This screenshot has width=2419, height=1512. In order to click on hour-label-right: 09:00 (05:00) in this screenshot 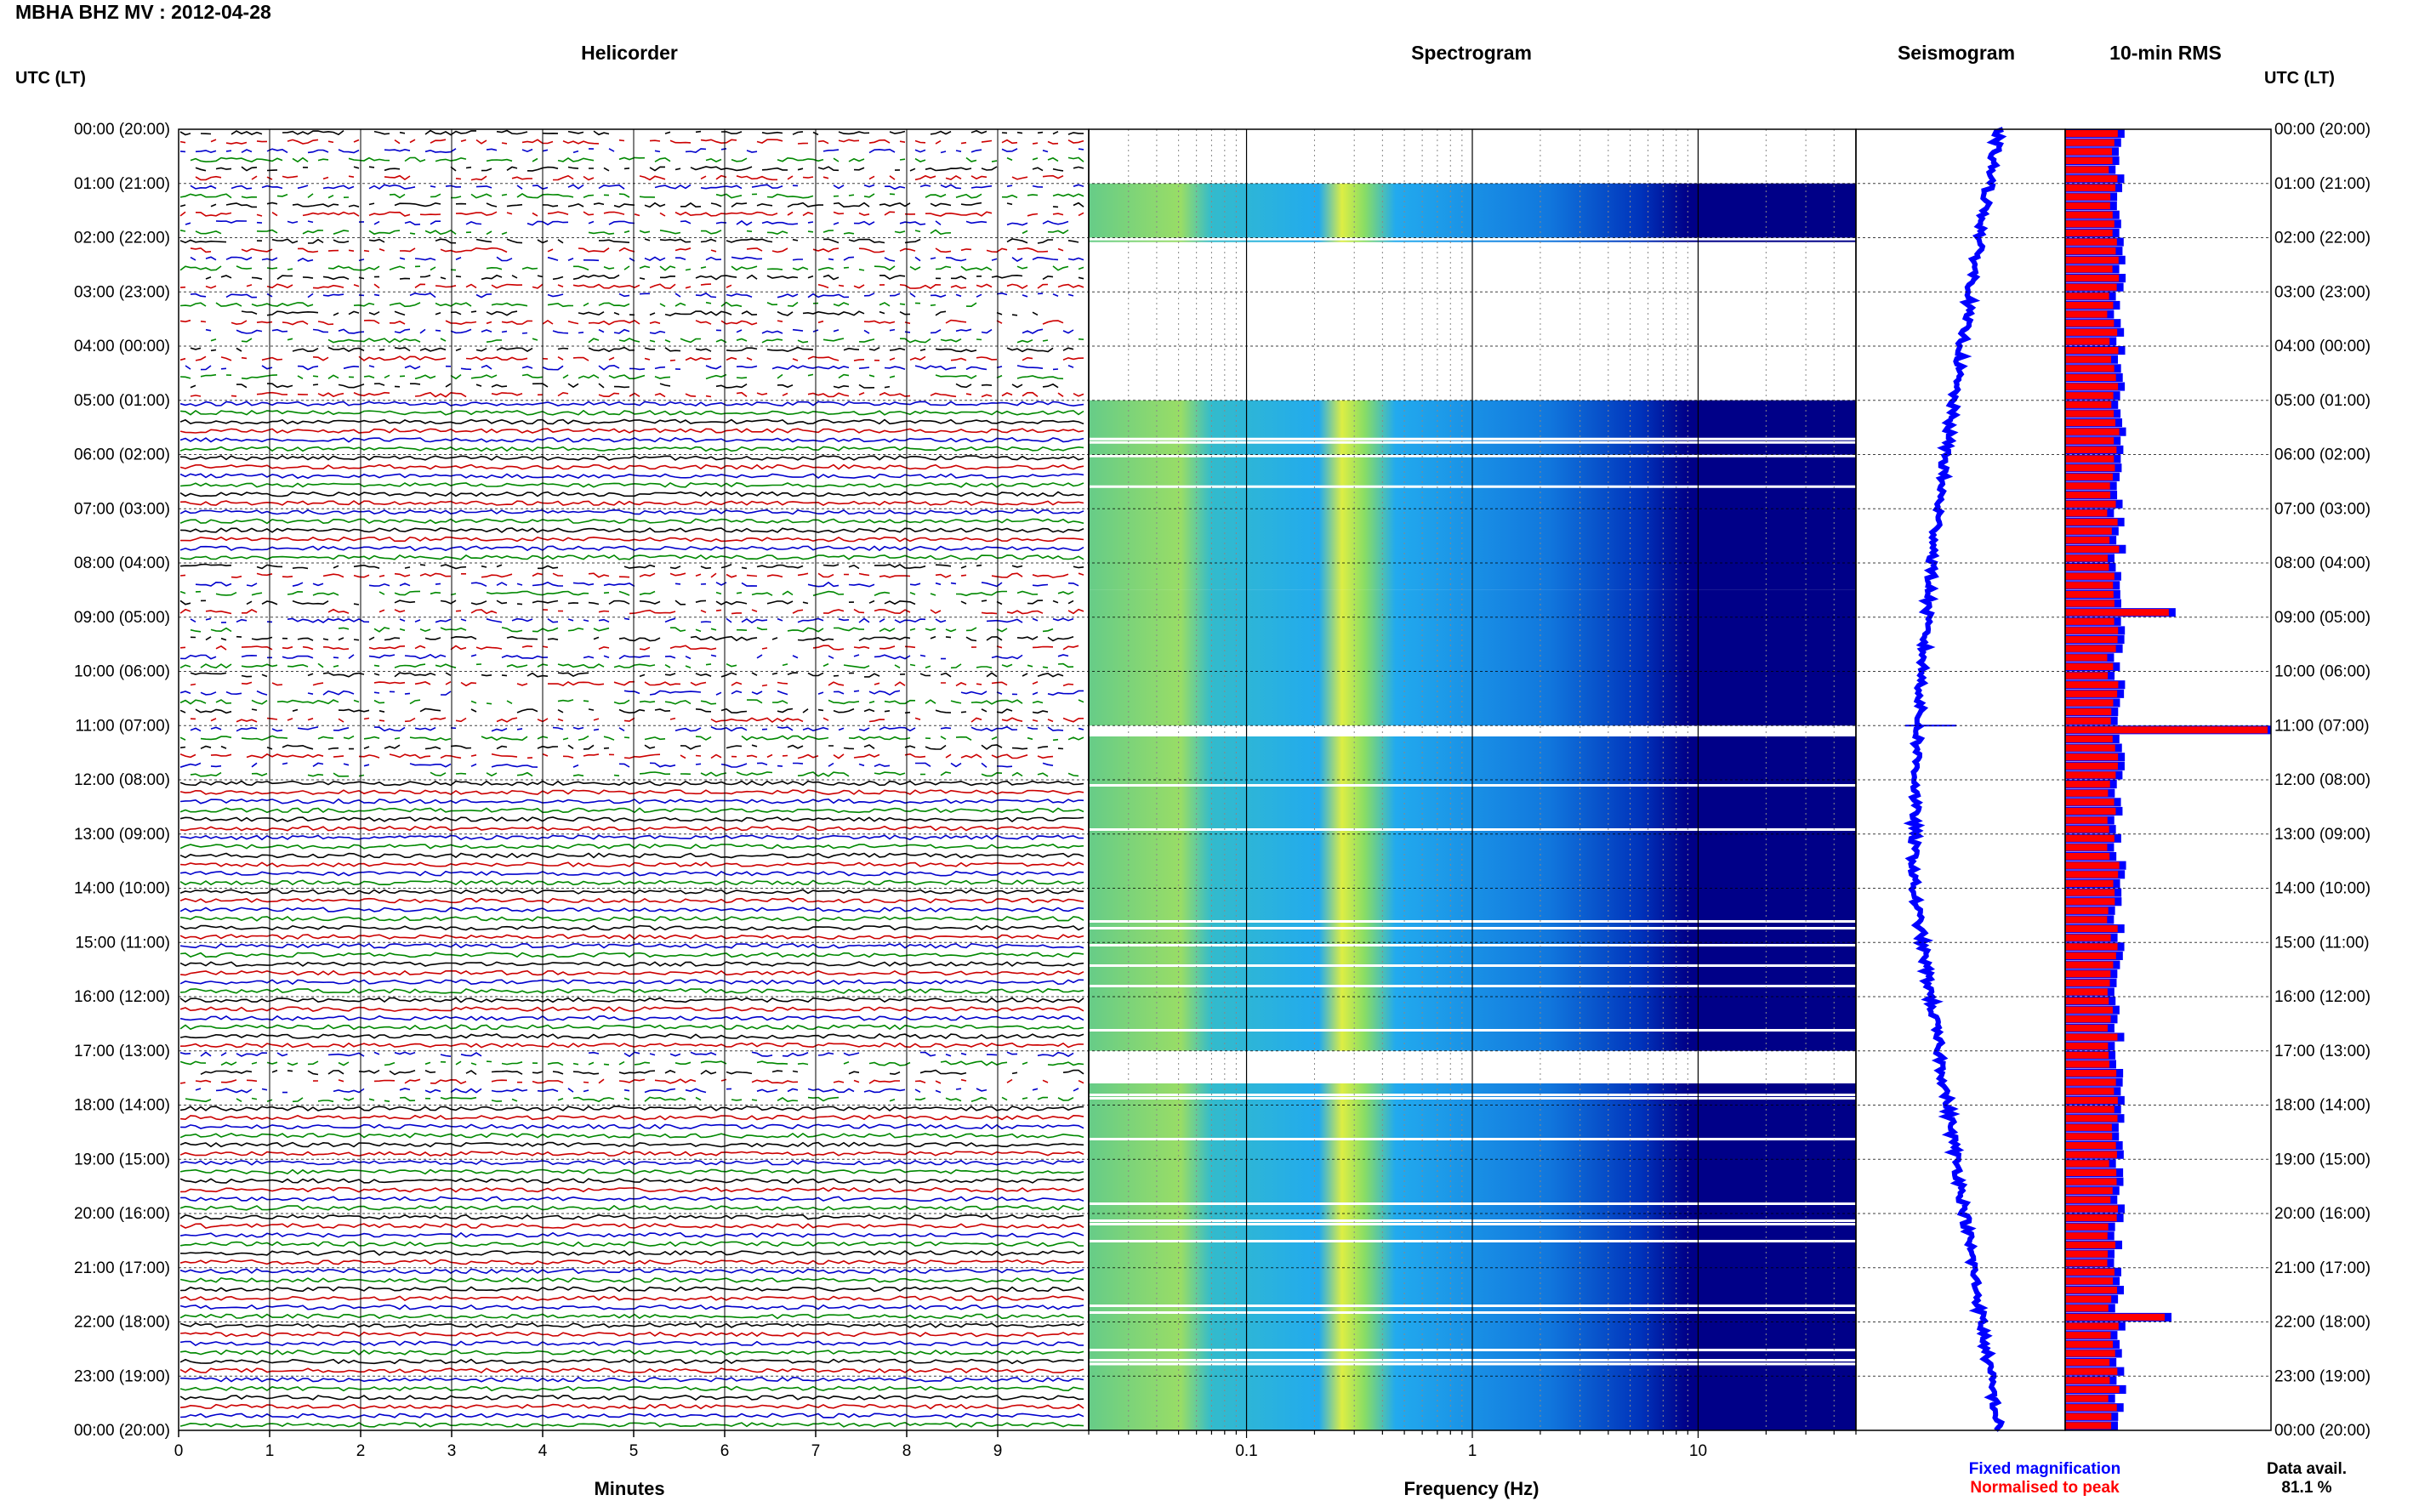, I will do `click(2322, 618)`.